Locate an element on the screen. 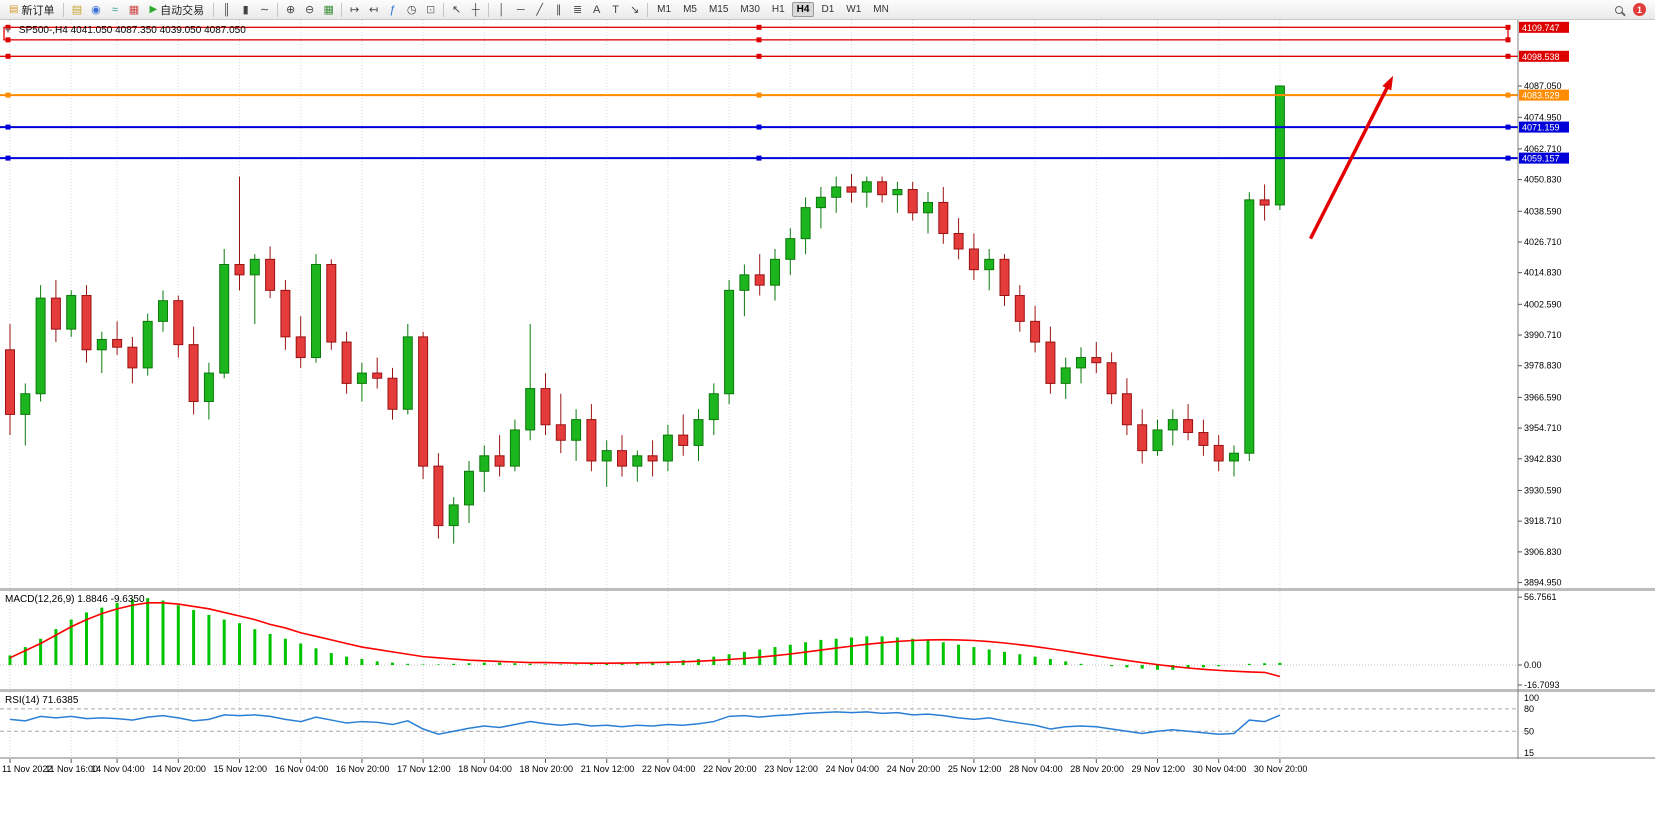  time-tick-label: 24 Nov 04:00 is located at coordinates (853, 769).